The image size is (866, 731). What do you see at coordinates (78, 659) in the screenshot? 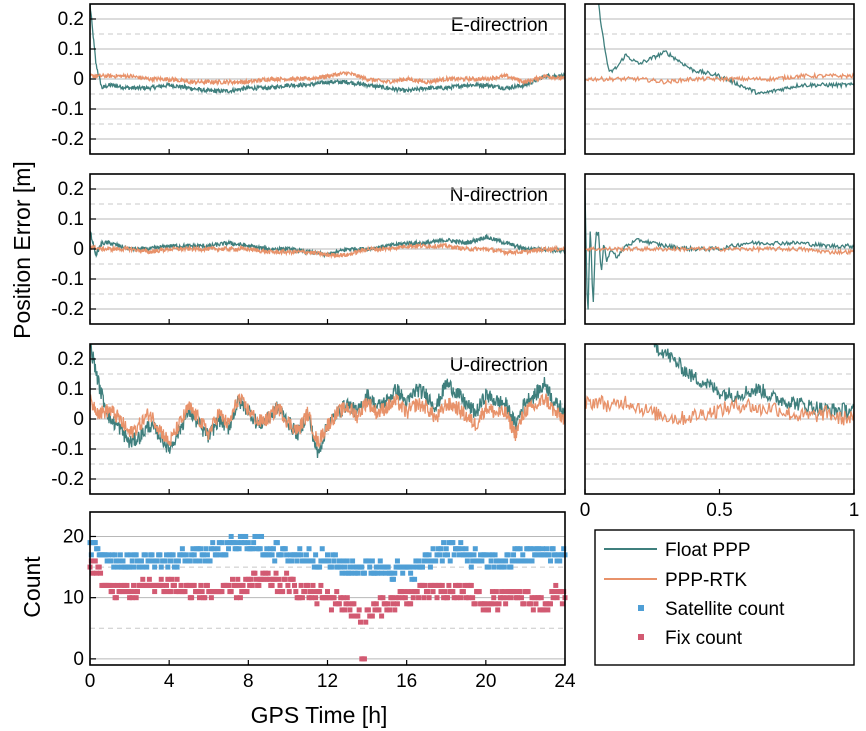
I see `y-tick-label: 0` at bounding box center [78, 659].